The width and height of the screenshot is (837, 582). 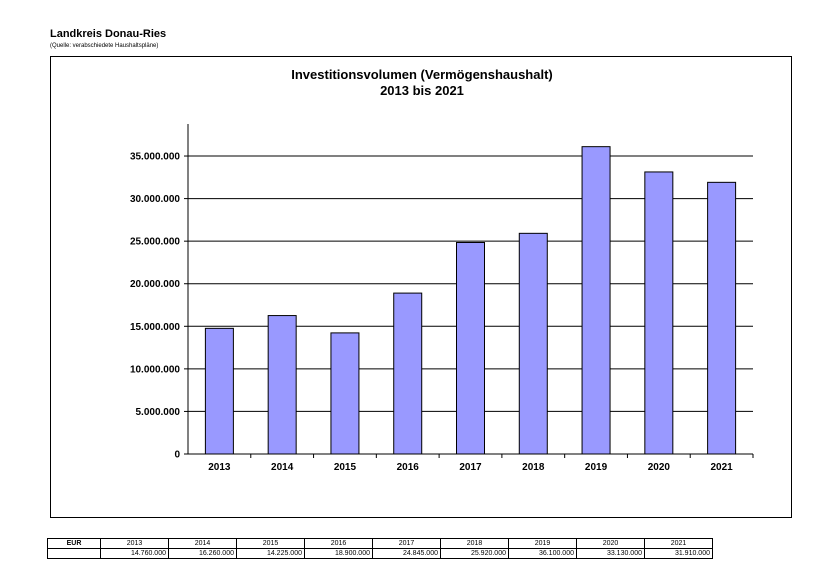 What do you see at coordinates (542, 543) in the screenshot?
I see `table-header-cell: 2019` at bounding box center [542, 543].